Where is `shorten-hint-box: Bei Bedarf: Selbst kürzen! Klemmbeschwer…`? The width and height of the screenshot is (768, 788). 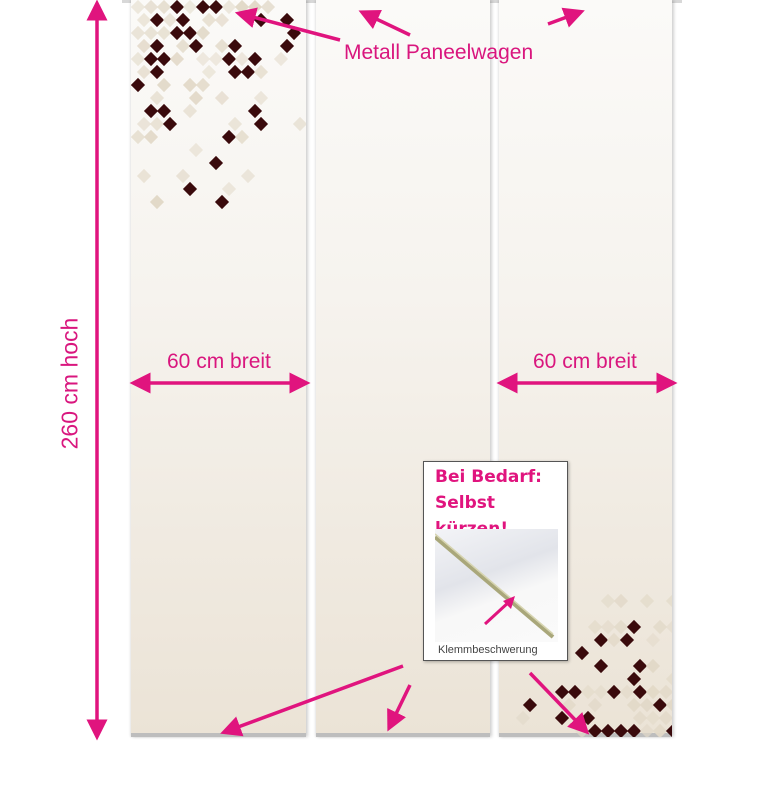 shorten-hint-box: Bei Bedarf: Selbst kürzen! Klemmbeschwer… is located at coordinates (495, 561).